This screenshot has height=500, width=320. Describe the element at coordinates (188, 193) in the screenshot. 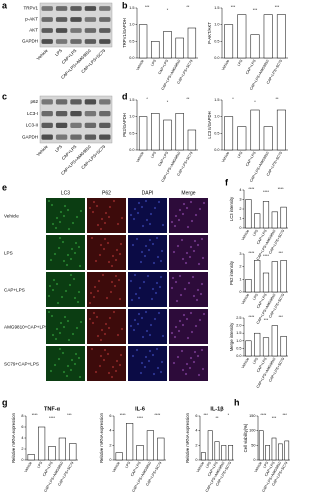

I see `column-label: Merge` at that location.